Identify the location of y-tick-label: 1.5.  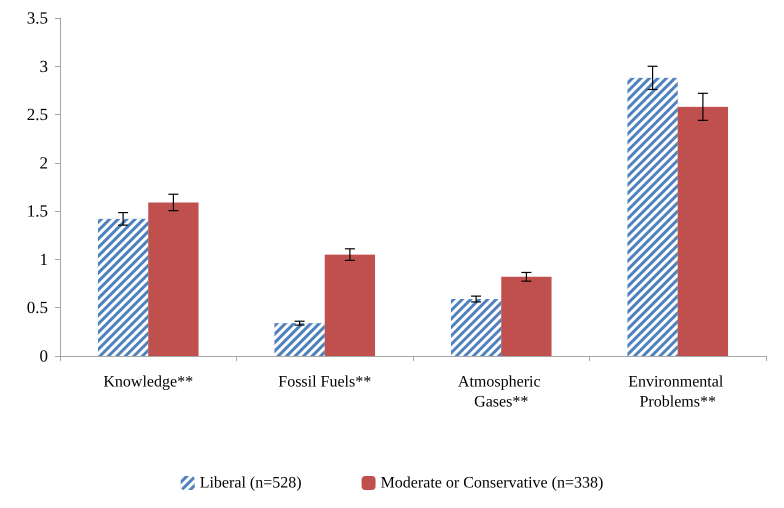
(37, 211).